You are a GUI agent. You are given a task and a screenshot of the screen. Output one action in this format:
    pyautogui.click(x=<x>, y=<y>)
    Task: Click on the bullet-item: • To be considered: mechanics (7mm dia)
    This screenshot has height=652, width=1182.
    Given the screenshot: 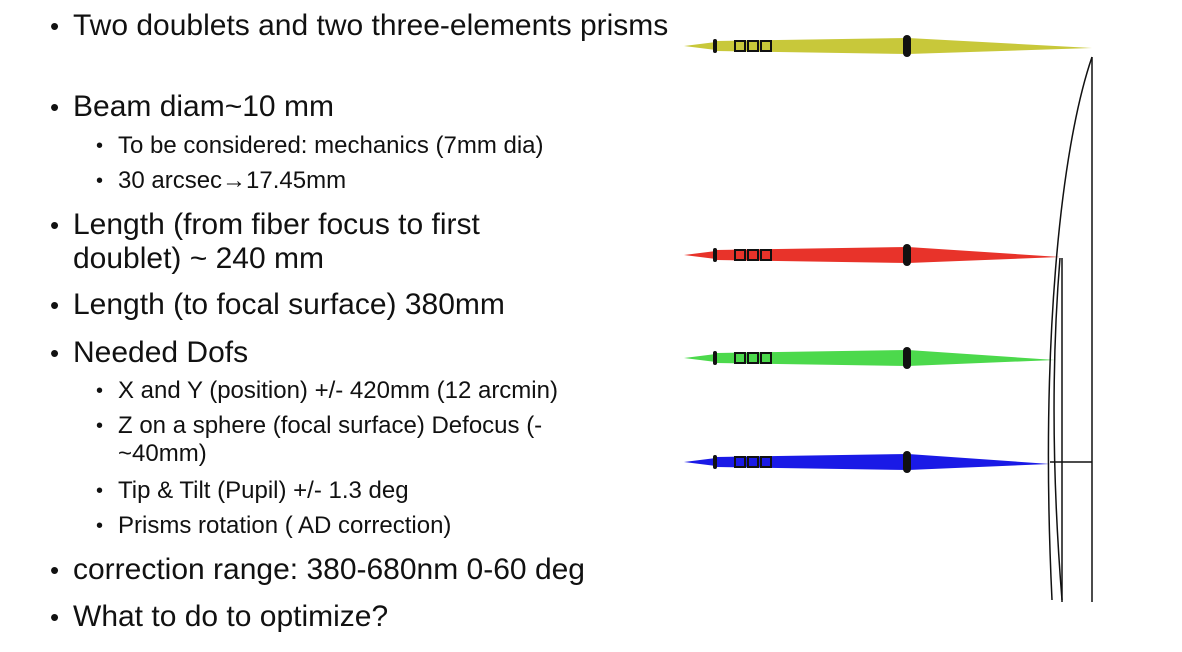 What is the action you would take?
    pyautogui.click(x=377, y=146)
    